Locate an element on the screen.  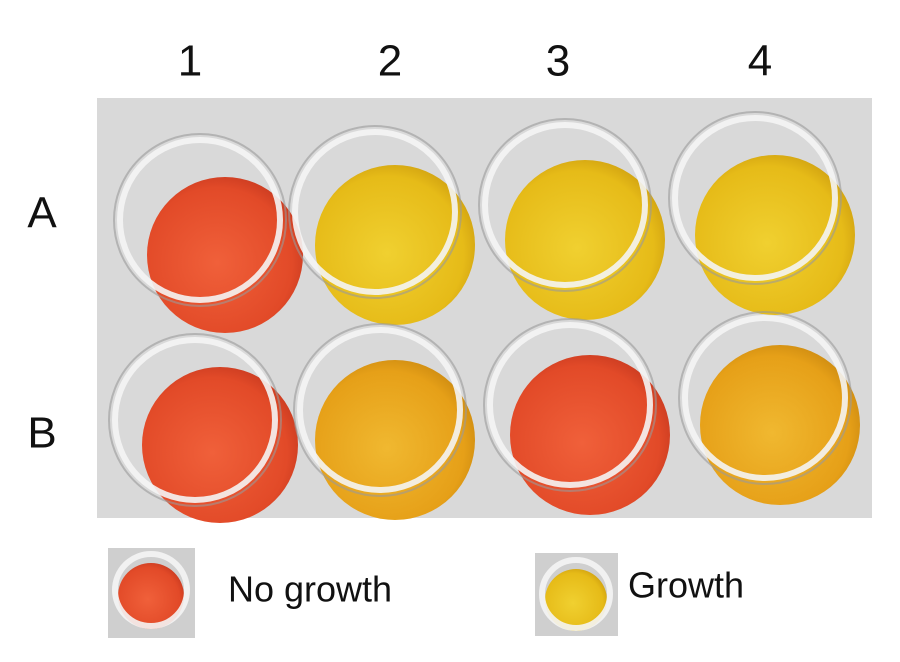
legend: No growth Growth is located at coordinates (426, 593).